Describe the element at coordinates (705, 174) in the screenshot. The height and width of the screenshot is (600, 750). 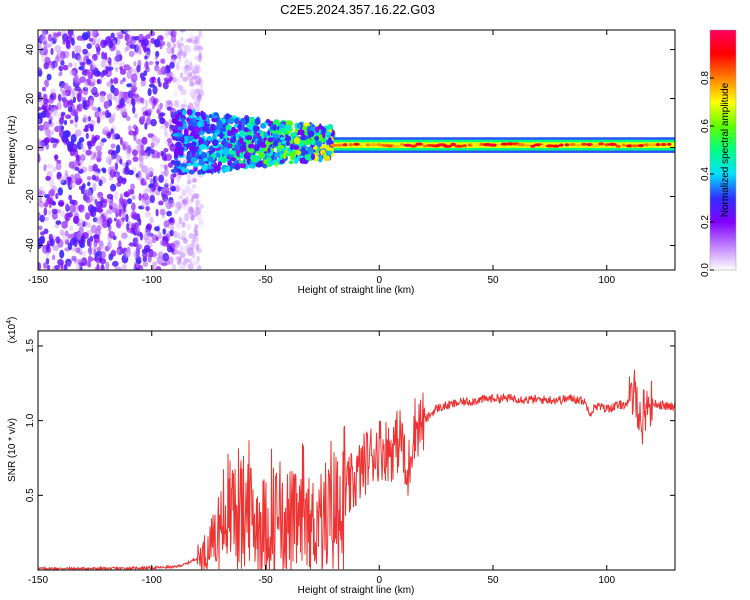
I see `colorbar-tick-label: 0.4` at that location.